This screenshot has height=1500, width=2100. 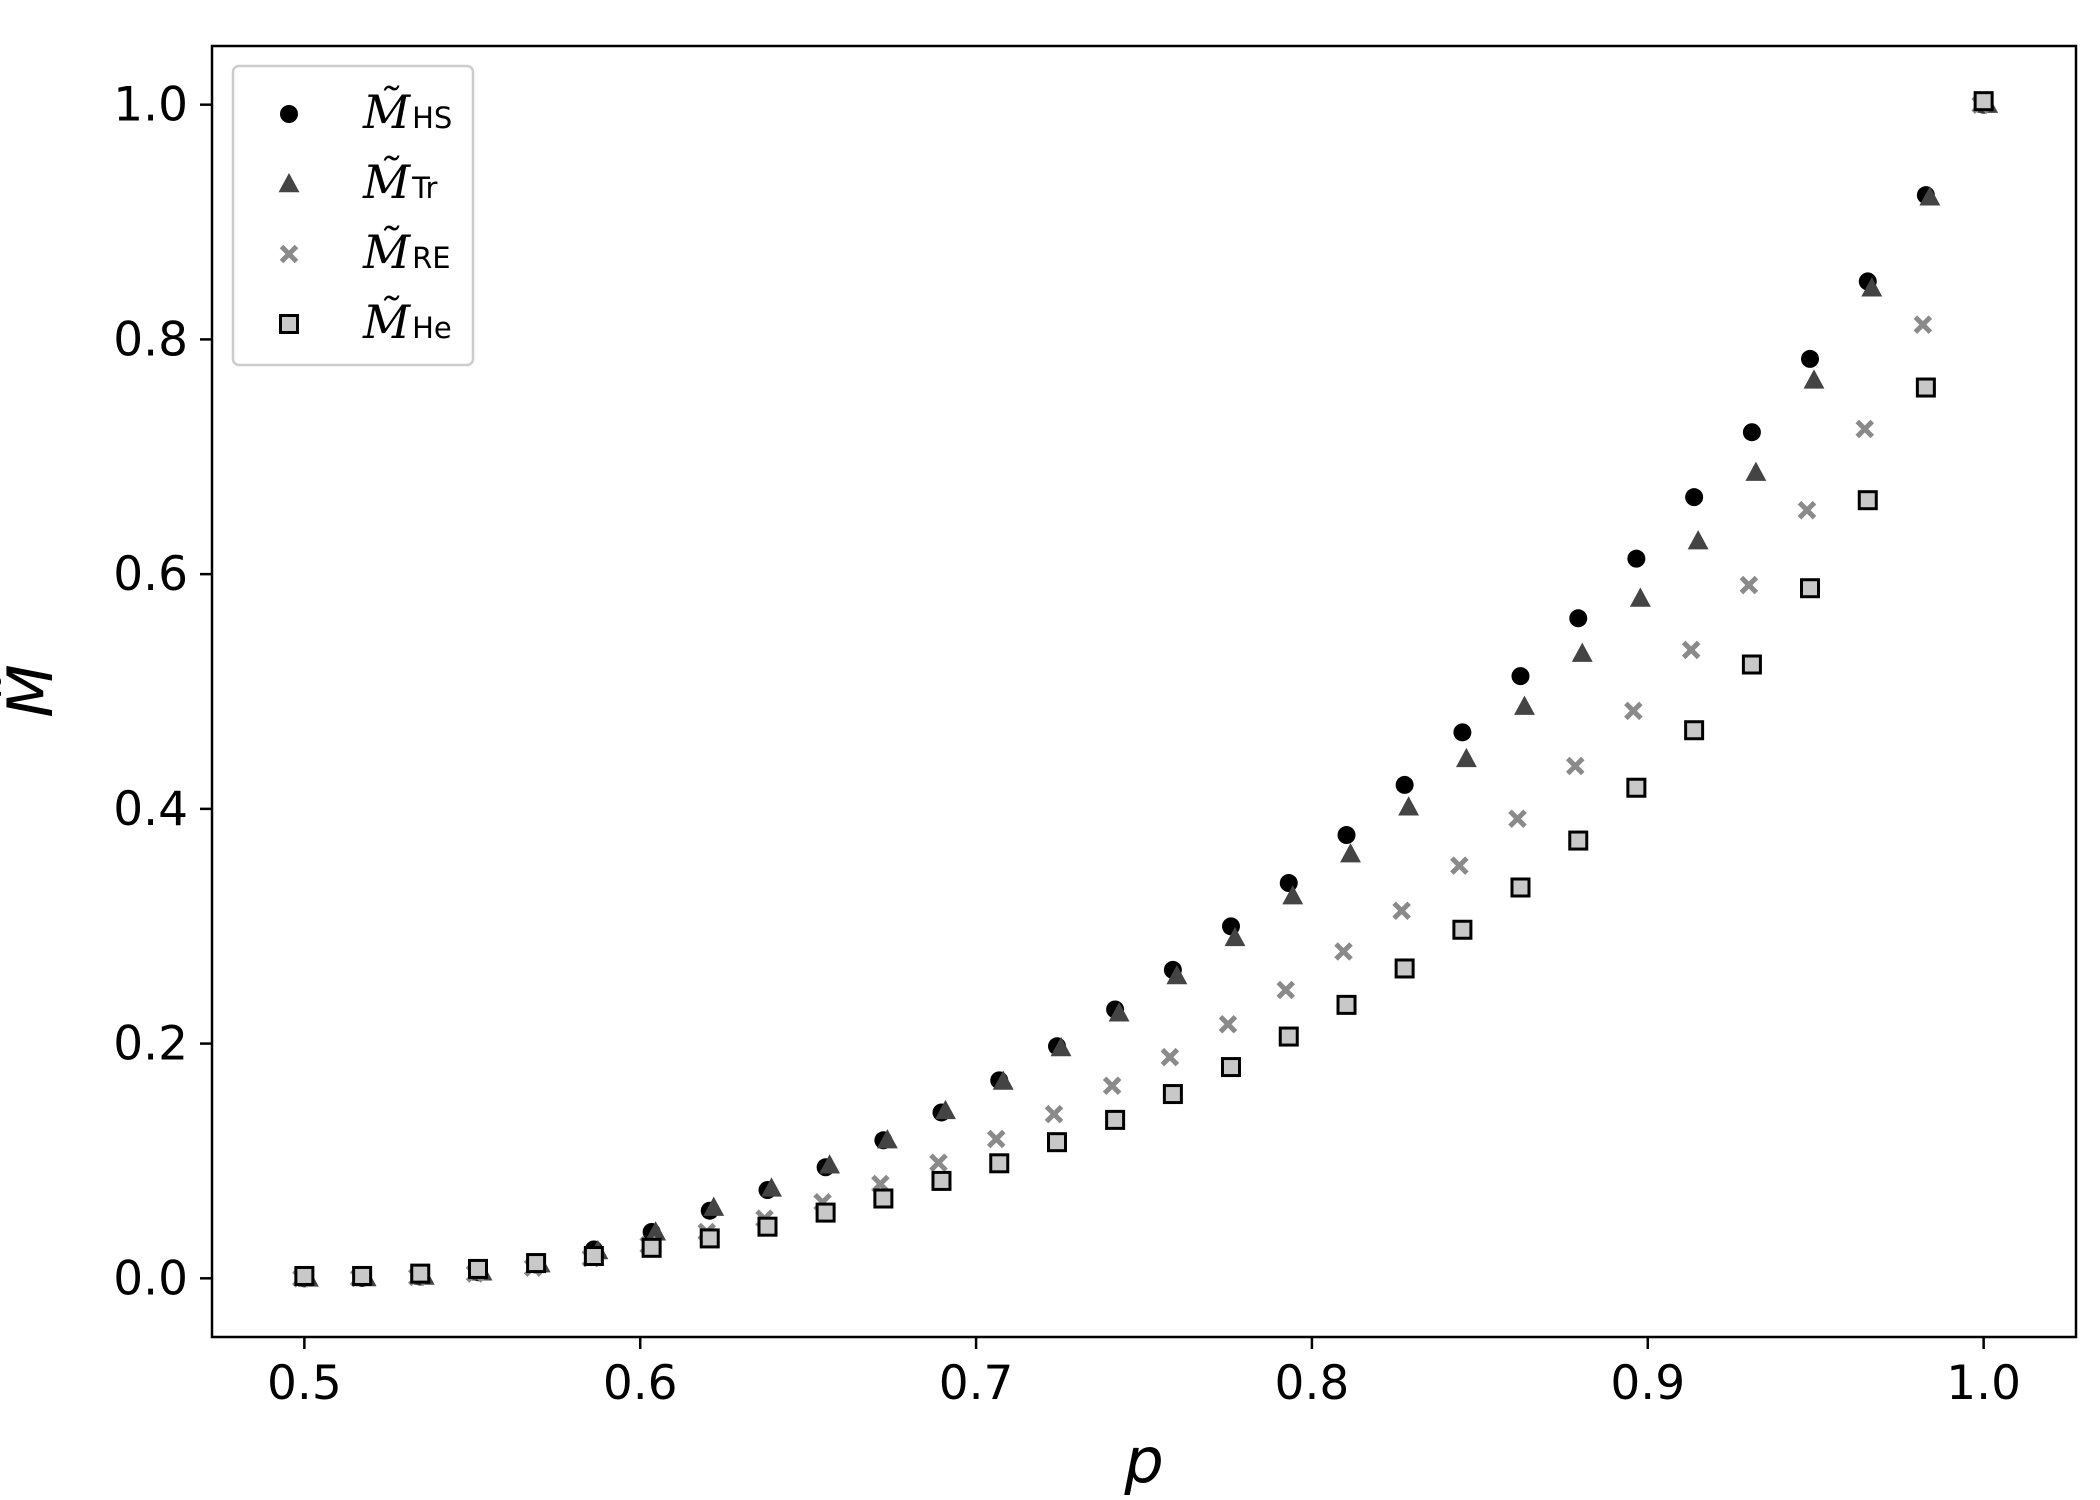 I want to click on legend: M̃HSM̃TrM̃REM̃He, so click(x=353, y=215).